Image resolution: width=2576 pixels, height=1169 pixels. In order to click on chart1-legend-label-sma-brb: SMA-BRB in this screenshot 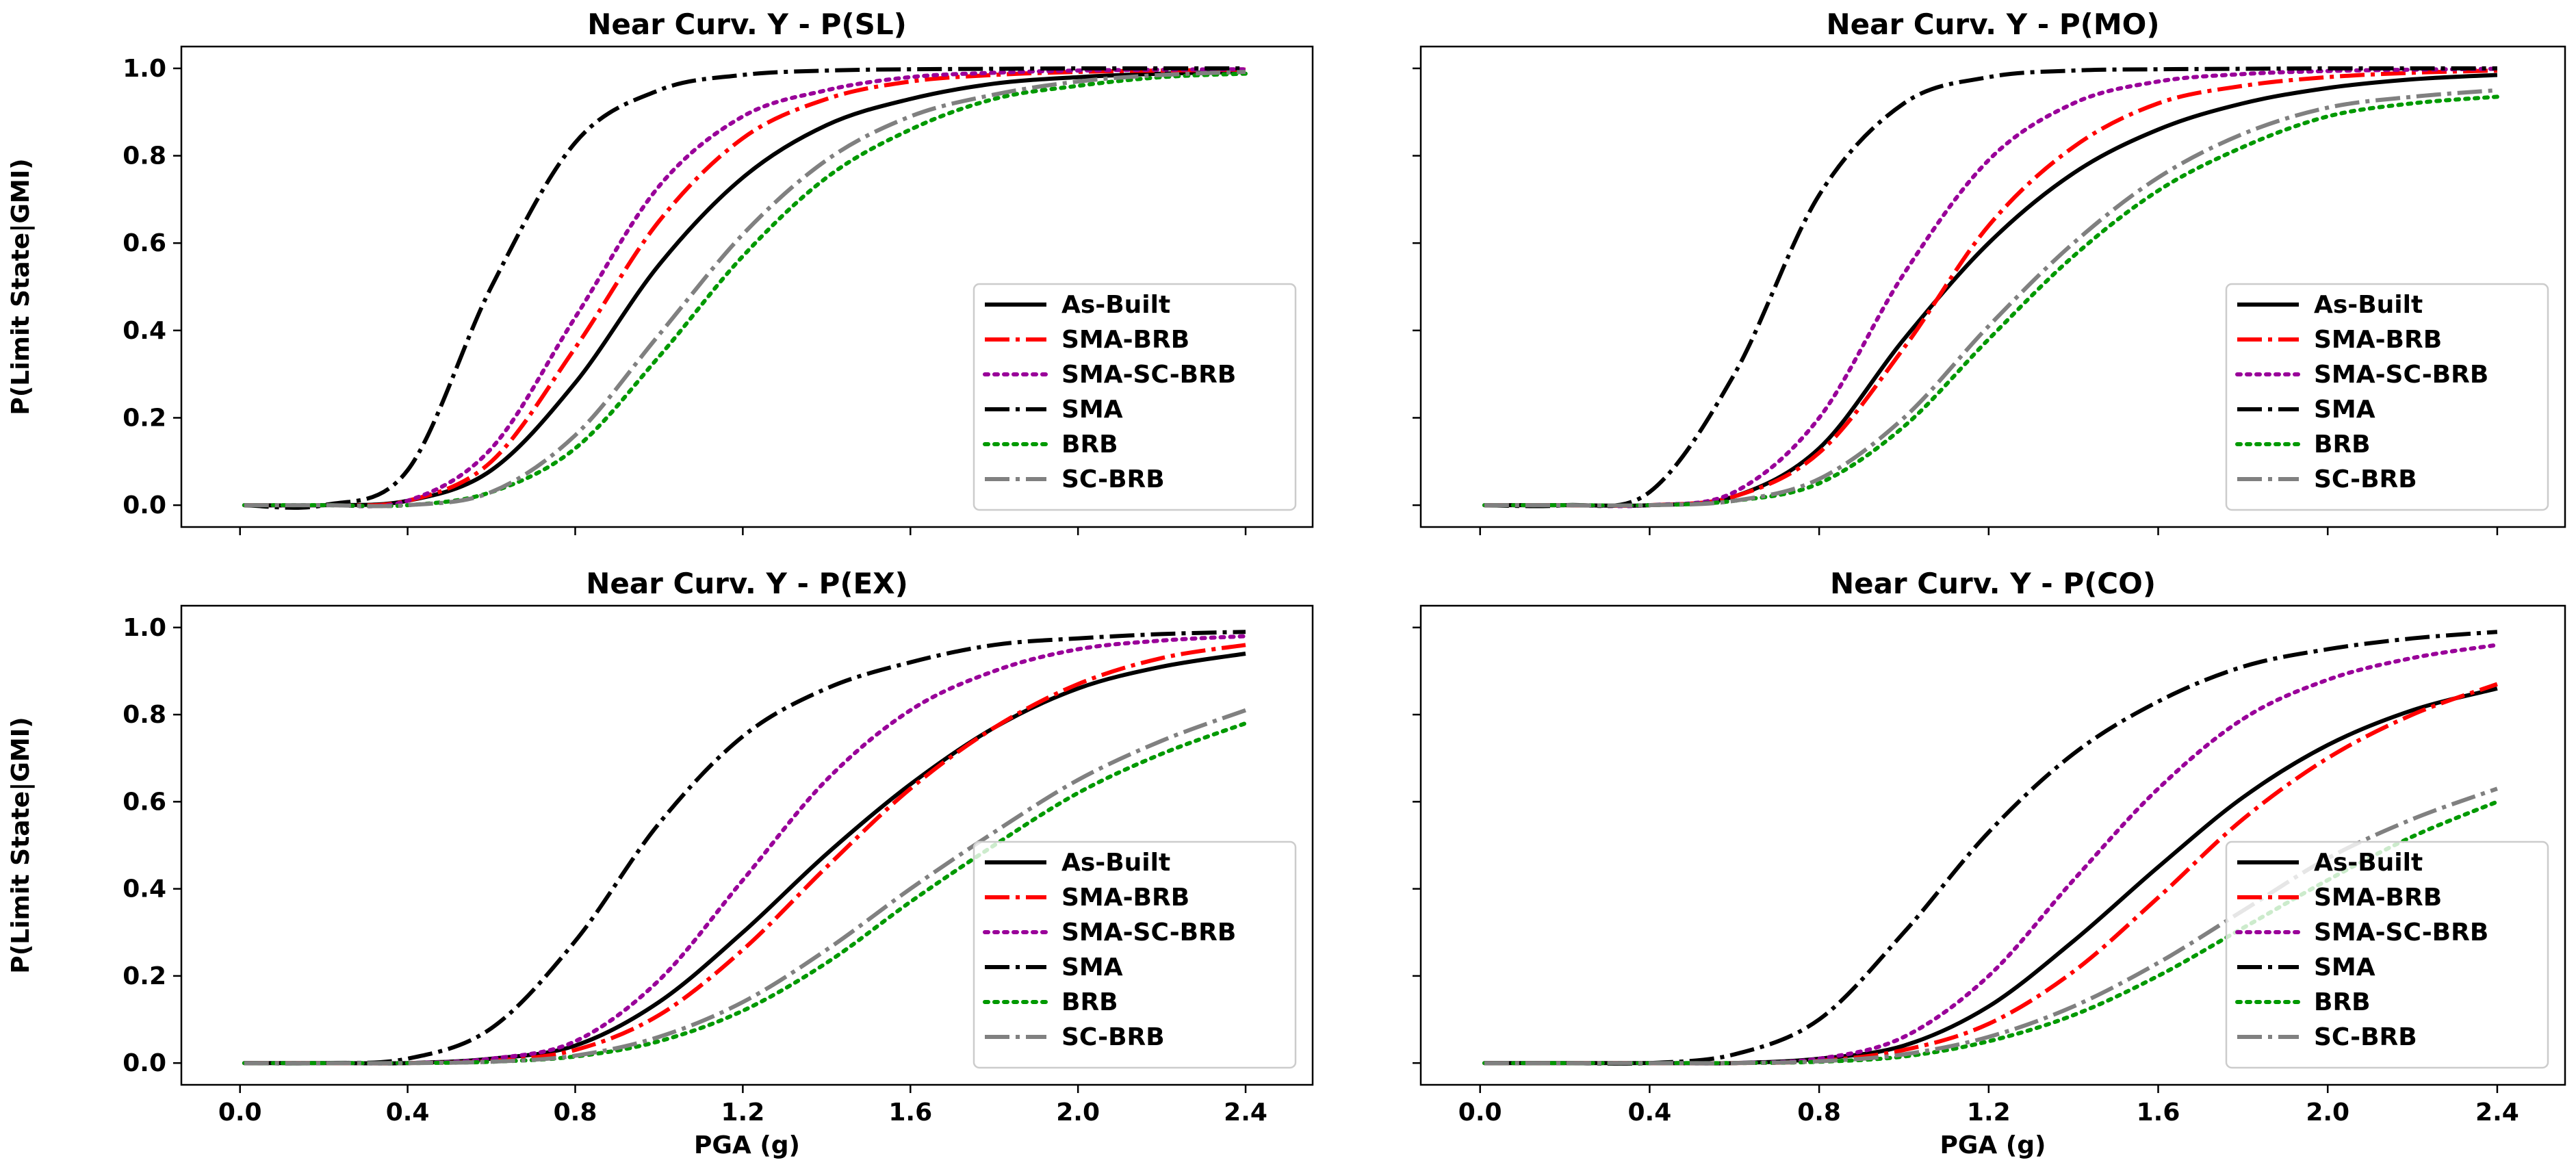, I will do `click(1125, 340)`.